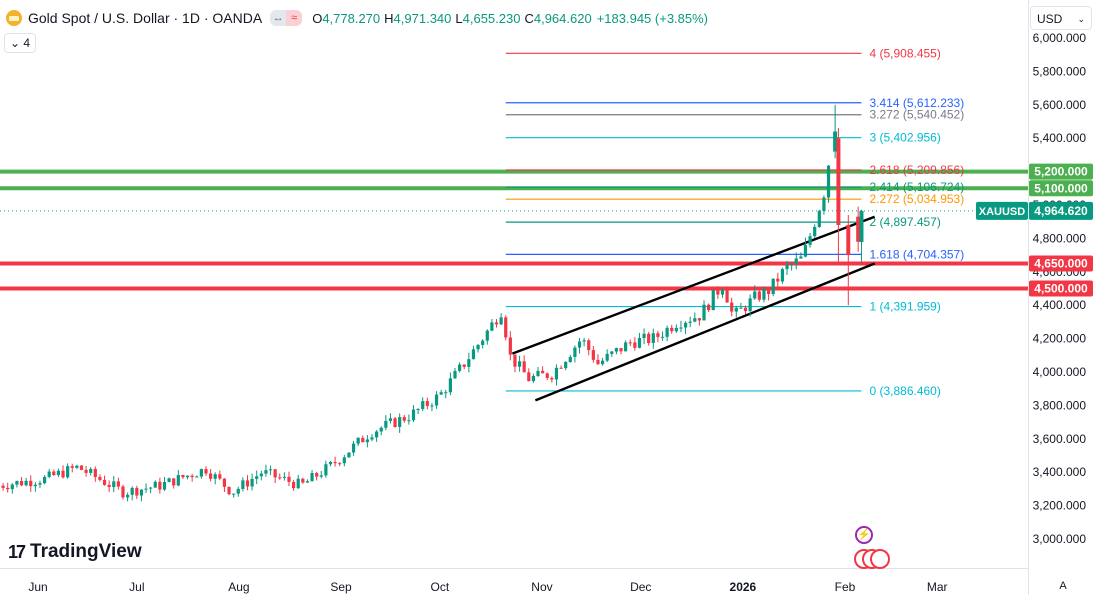 The height and width of the screenshot is (595, 1096). I want to click on us-flag-icon, so click(880, 559).